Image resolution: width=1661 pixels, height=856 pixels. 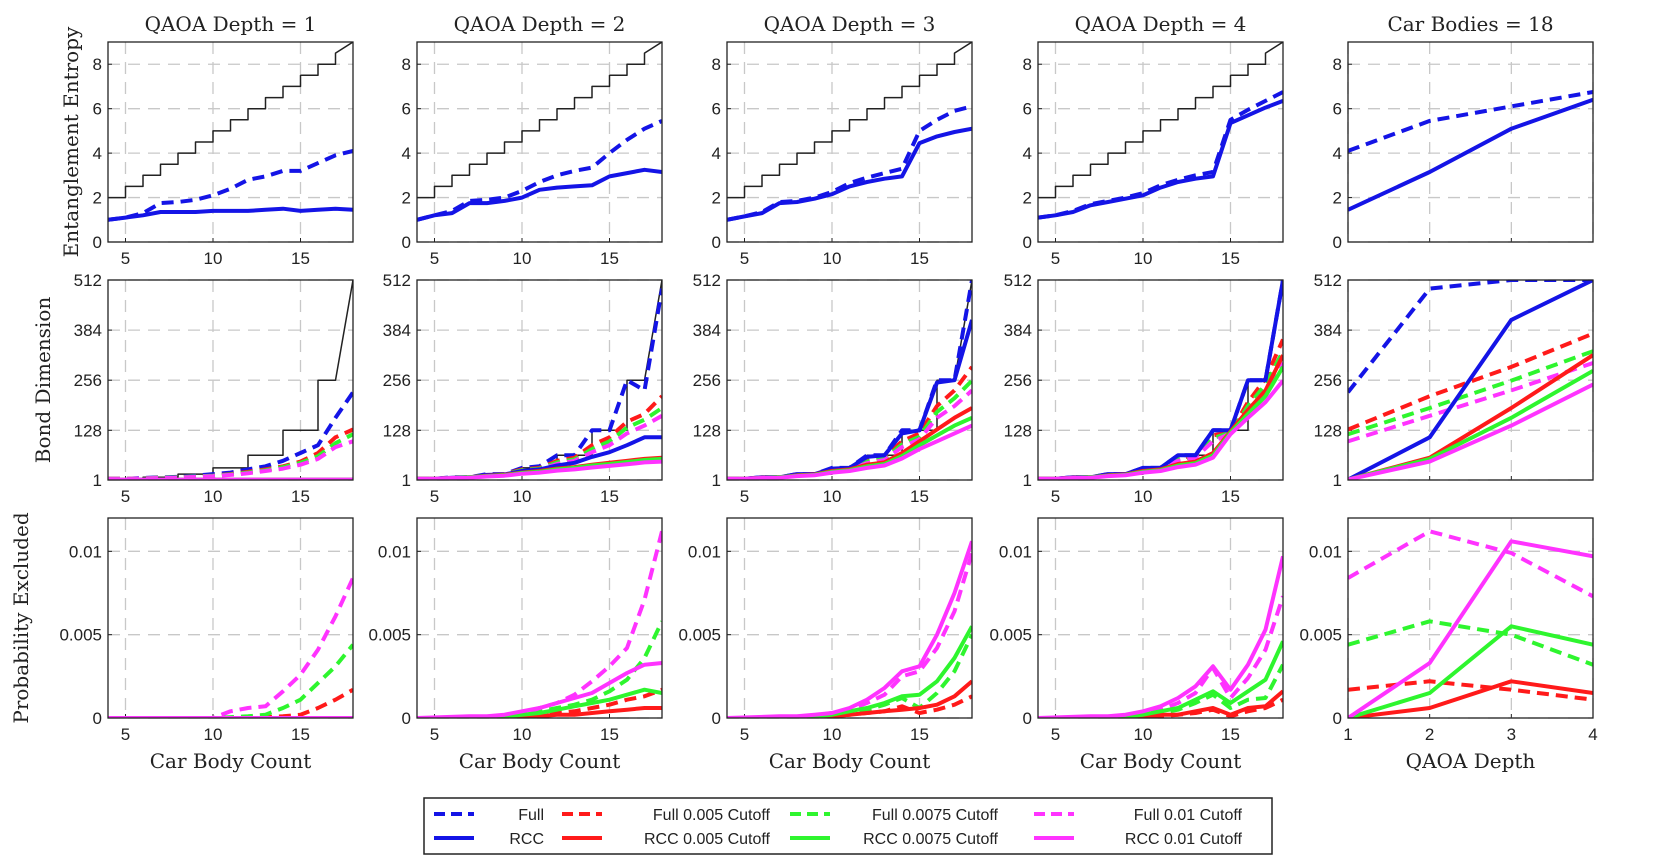 What do you see at coordinates (1161, 24) in the screenshot?
I see `chart-title: QAOA Depth = 4` at bounding box center [1161, 24].